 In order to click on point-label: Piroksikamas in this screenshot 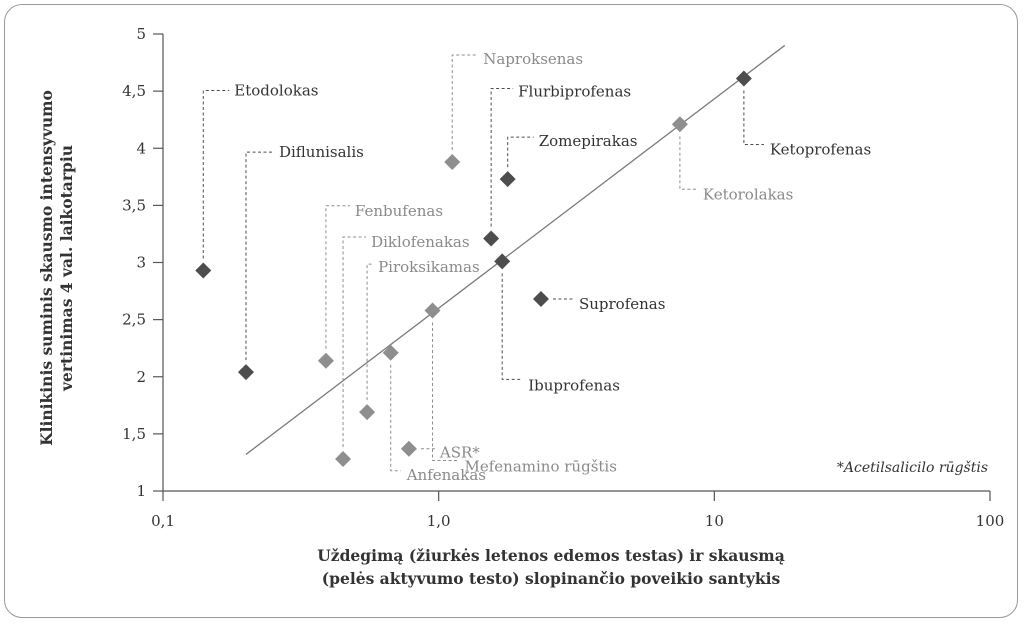, I will do `click(429, 267)`.